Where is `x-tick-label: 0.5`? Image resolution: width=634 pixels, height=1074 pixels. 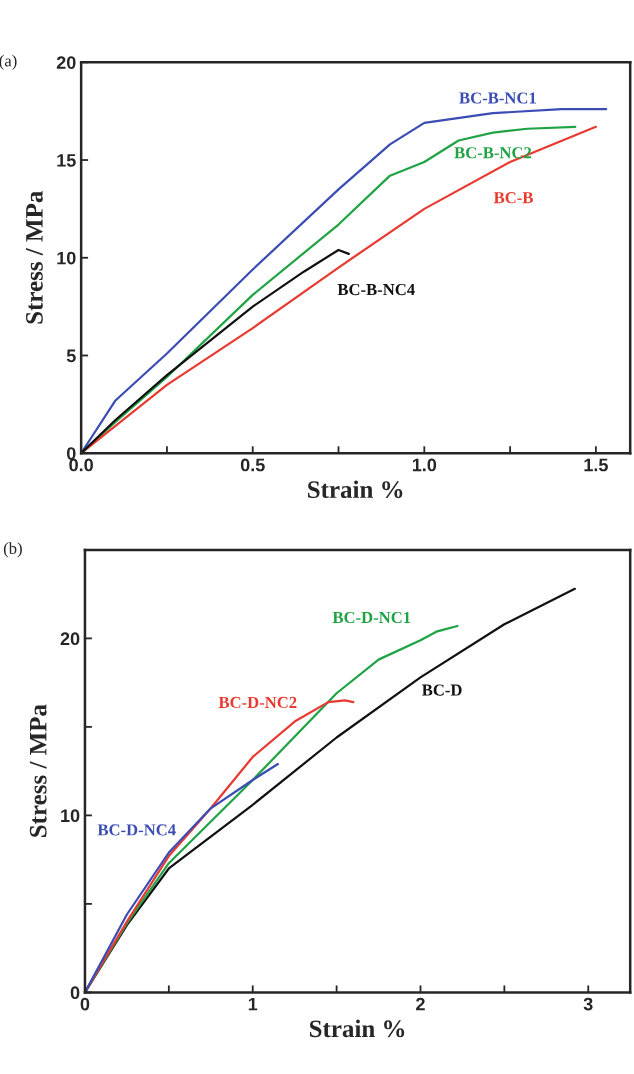
x-tick-label: 0.5 is located at coordinates (252, 465).